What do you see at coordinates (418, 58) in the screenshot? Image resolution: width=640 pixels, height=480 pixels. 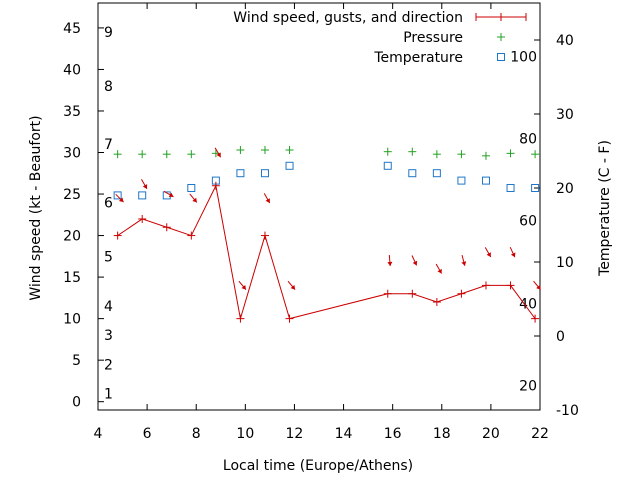 I see `legend-temperature-label: Temperature` at bounding box center [418, 58].